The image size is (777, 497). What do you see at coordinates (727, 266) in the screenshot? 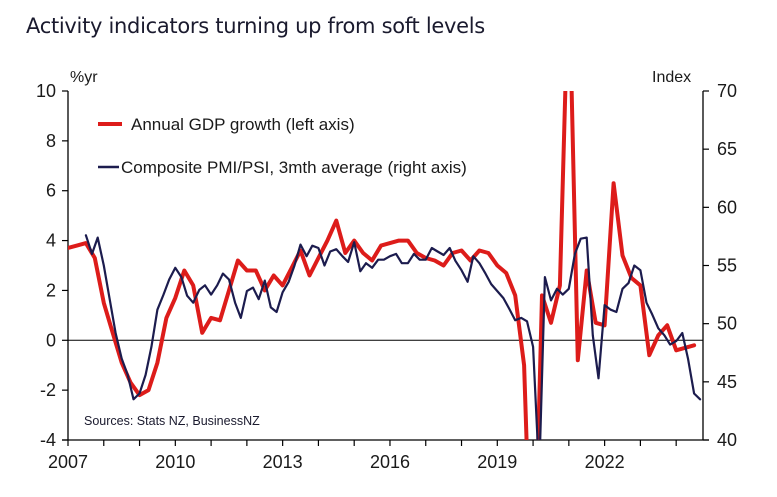
I see `right-tick-label: 55` at bounding box center [727, 266].